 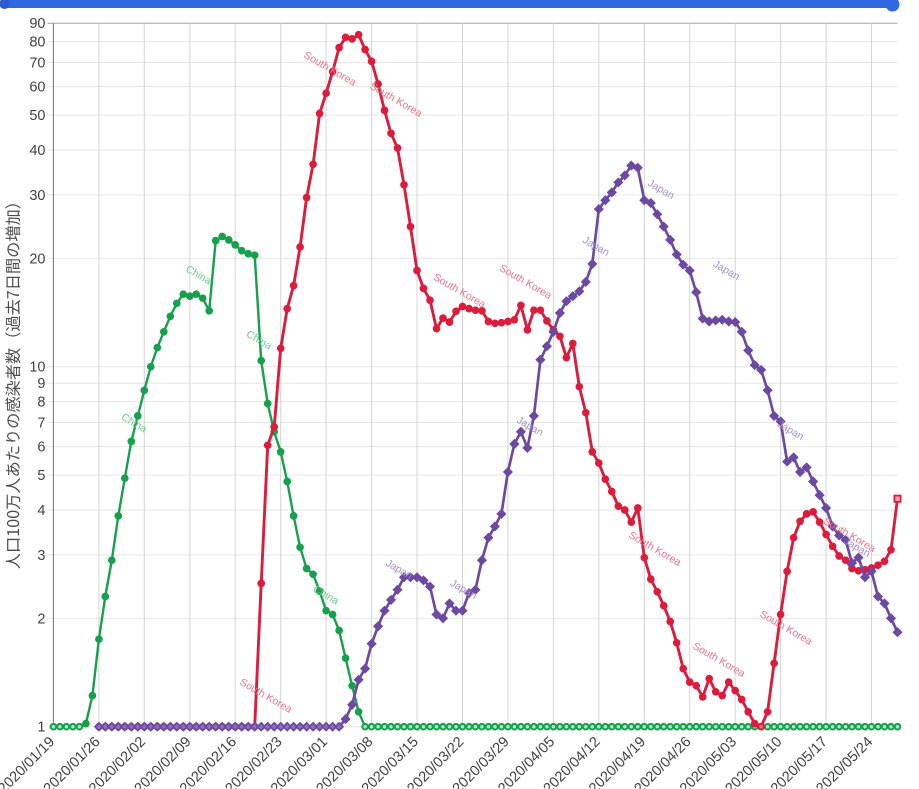 What do you see at coordinates (41, 511) in the screenshot?
I see `svg-text: 4` at bounding box center [41, 511].